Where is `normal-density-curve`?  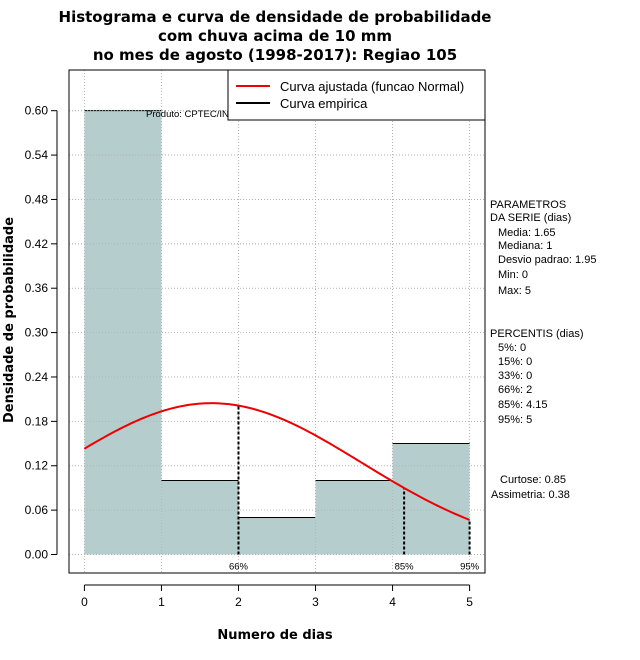 normal-density-curve is located at coordinates (276, 461).